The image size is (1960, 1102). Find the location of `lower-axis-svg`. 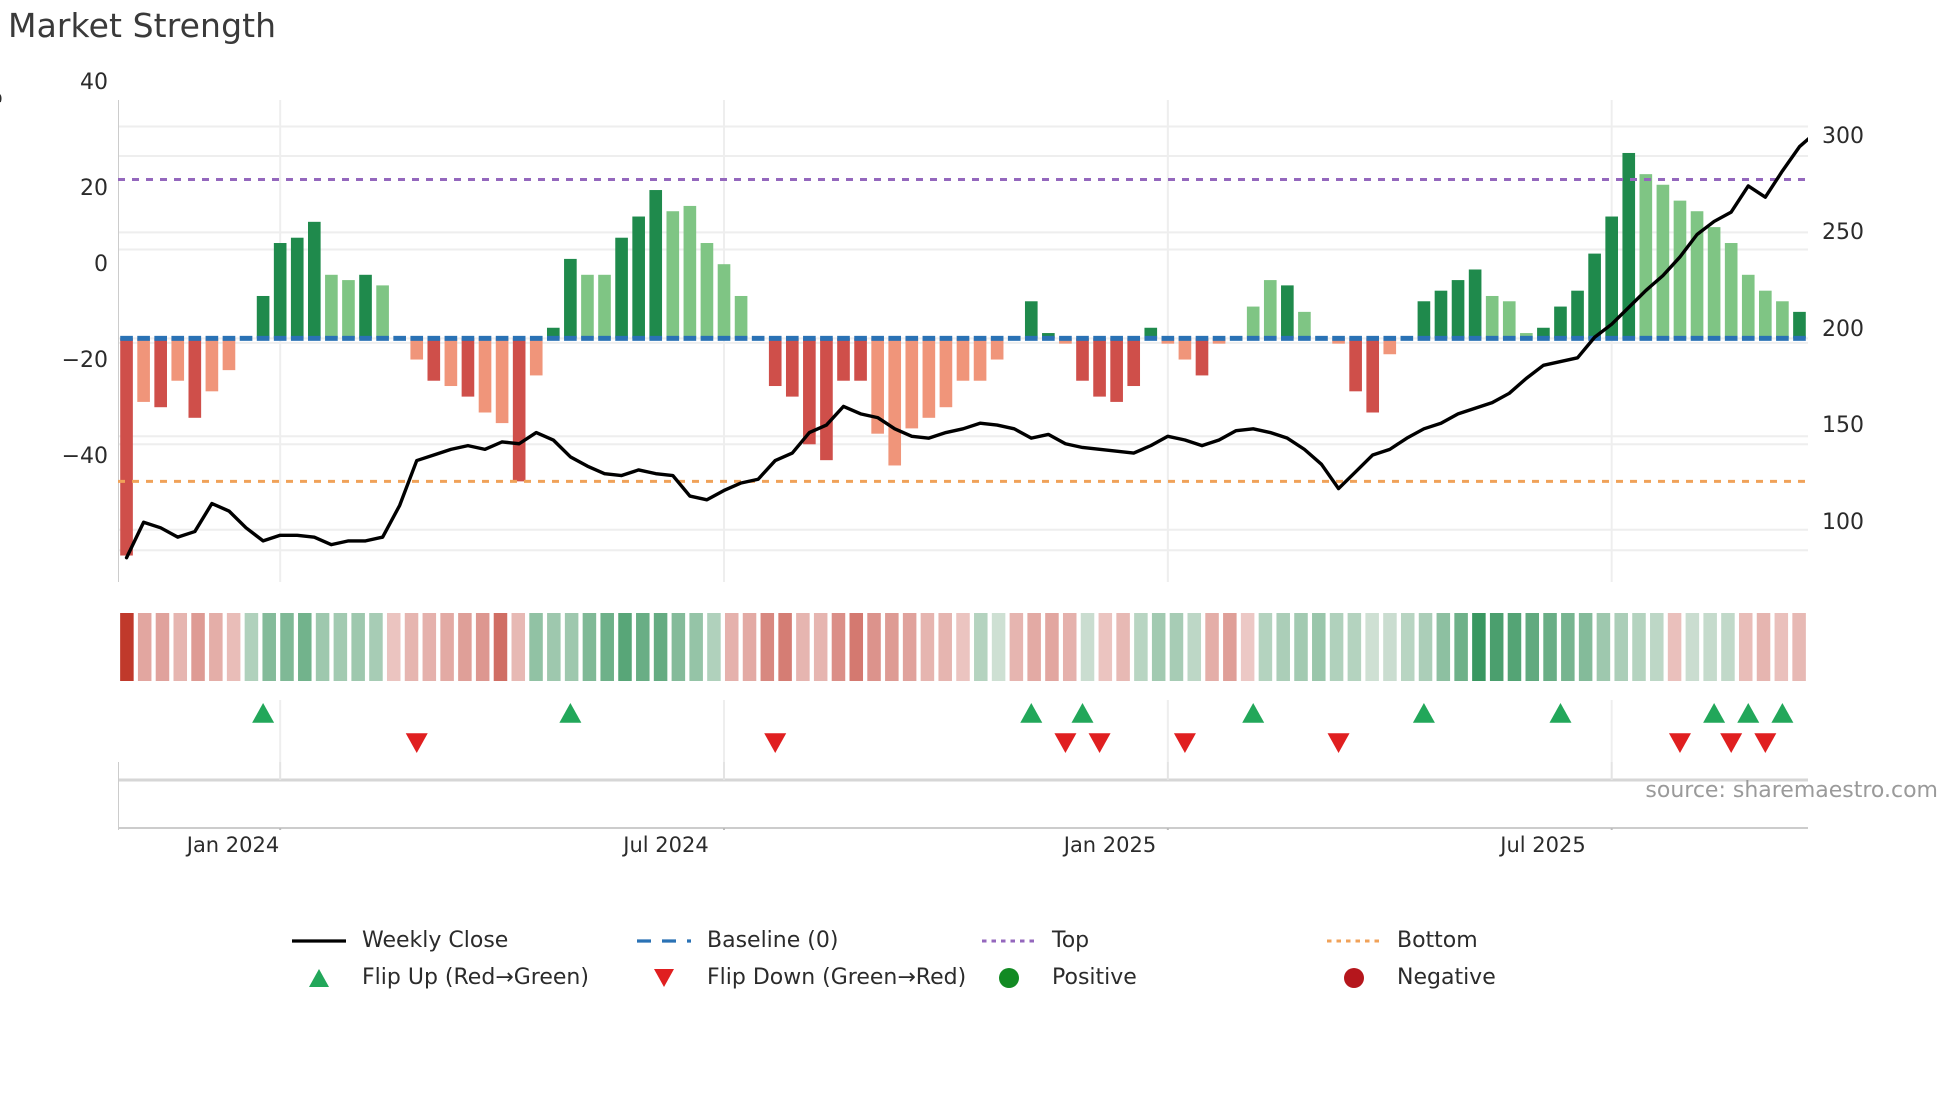

lower-axis-svg is located at coordinates (963, 796).